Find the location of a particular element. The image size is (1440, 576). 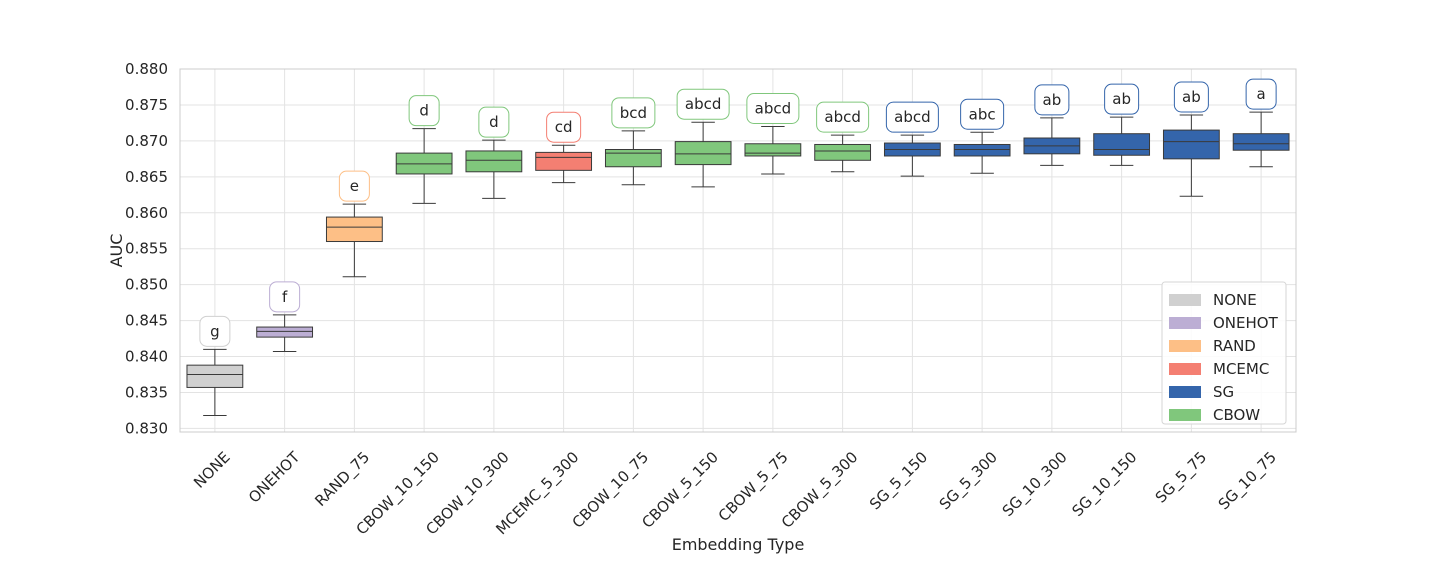

letter-text: g is located at coordinates (215, 331).